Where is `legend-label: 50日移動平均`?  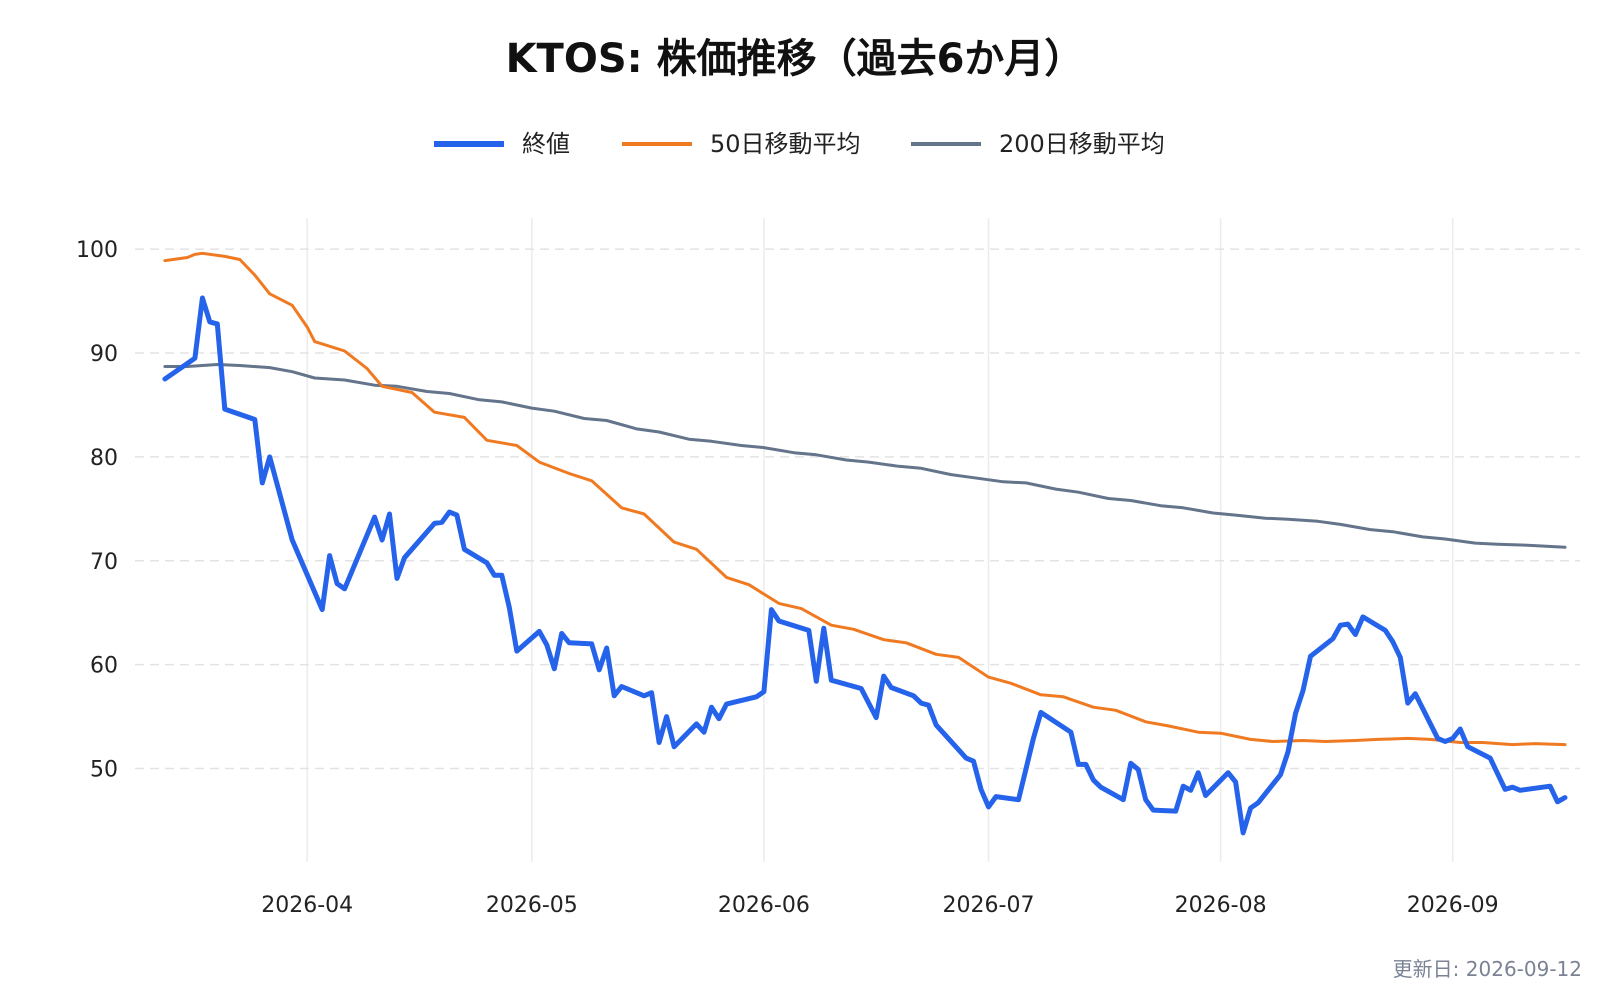 legend-label: 50日移動平均 is located at coordinates (785, 144).